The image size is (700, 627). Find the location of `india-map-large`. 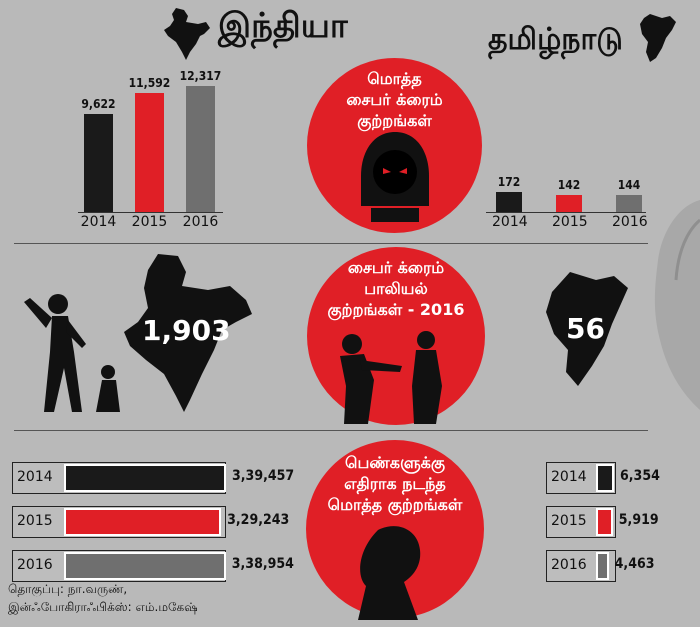

india-map-large is located at coordinates (188, 333).